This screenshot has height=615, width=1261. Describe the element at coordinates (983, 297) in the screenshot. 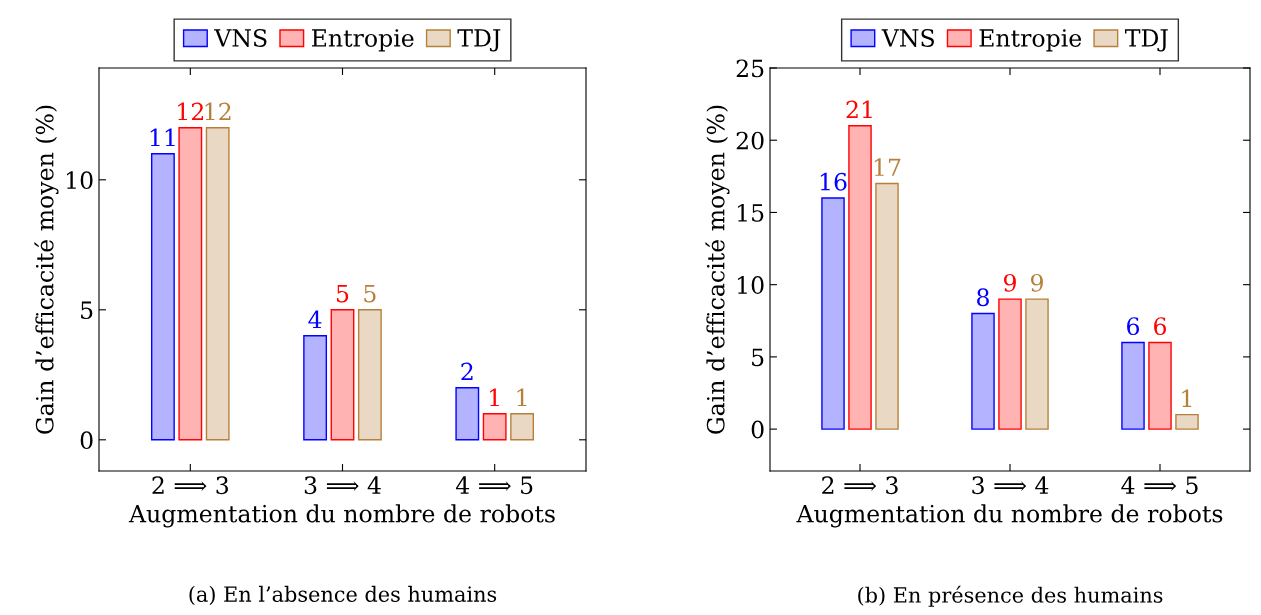

I see `data-label: 8` at that location.